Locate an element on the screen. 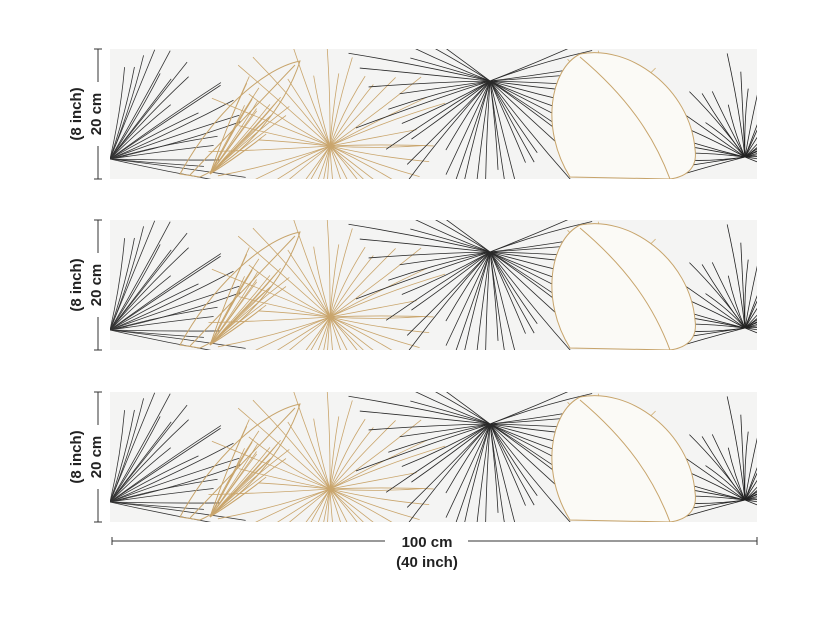 The width and height of the screenshot is (830, 622). width-dimension: 100 cm (40 inch) is located at coordinates (434, 552).